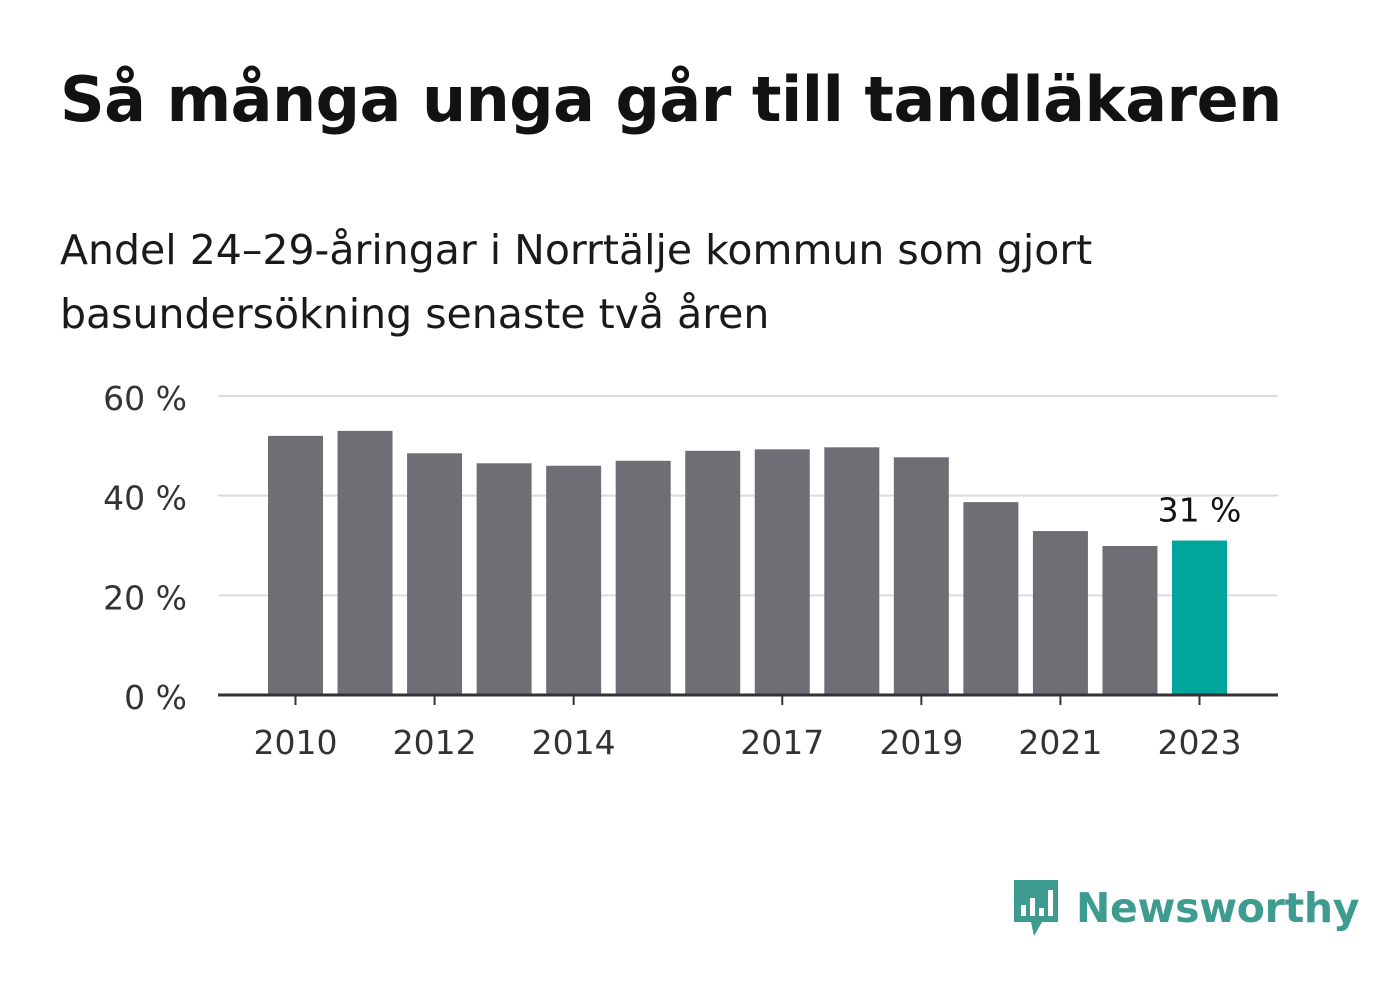  I want to click on bar-2013, so click(504, 579).